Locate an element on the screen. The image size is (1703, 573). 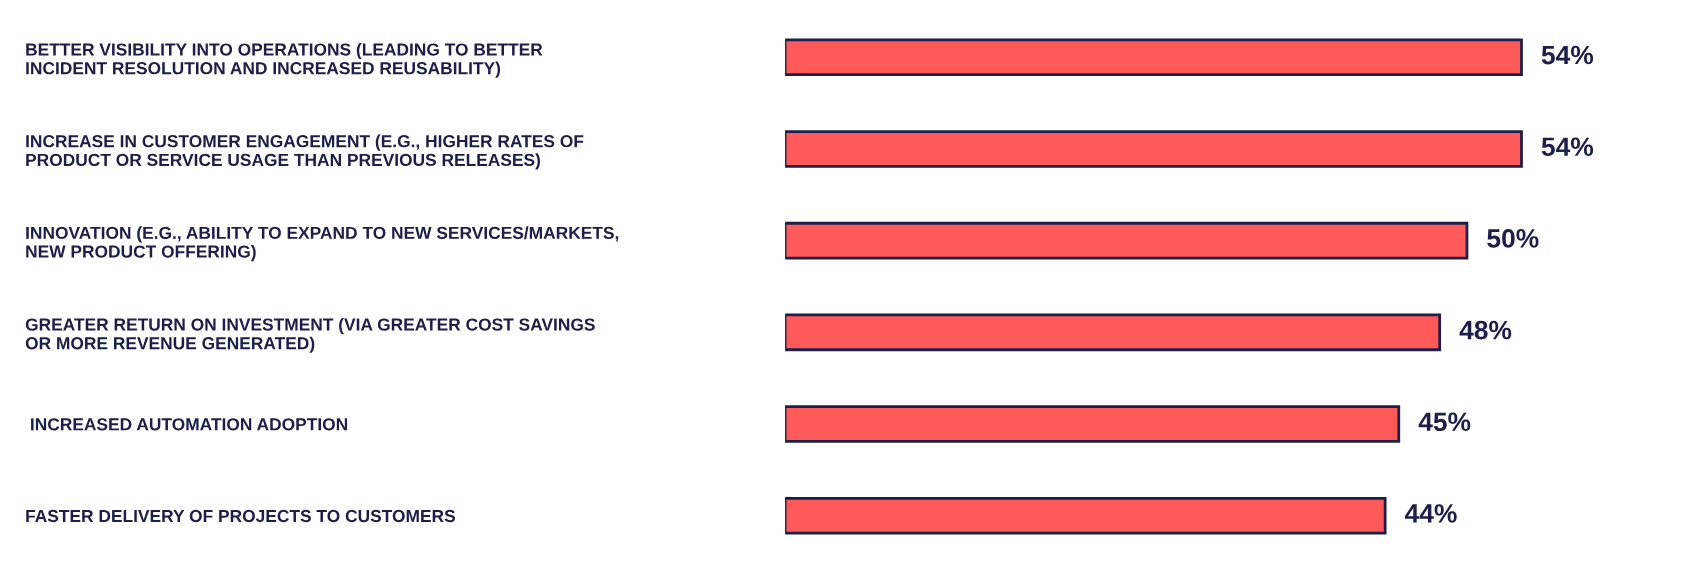
data-label: 44% is located at coordinates (1430, 513).